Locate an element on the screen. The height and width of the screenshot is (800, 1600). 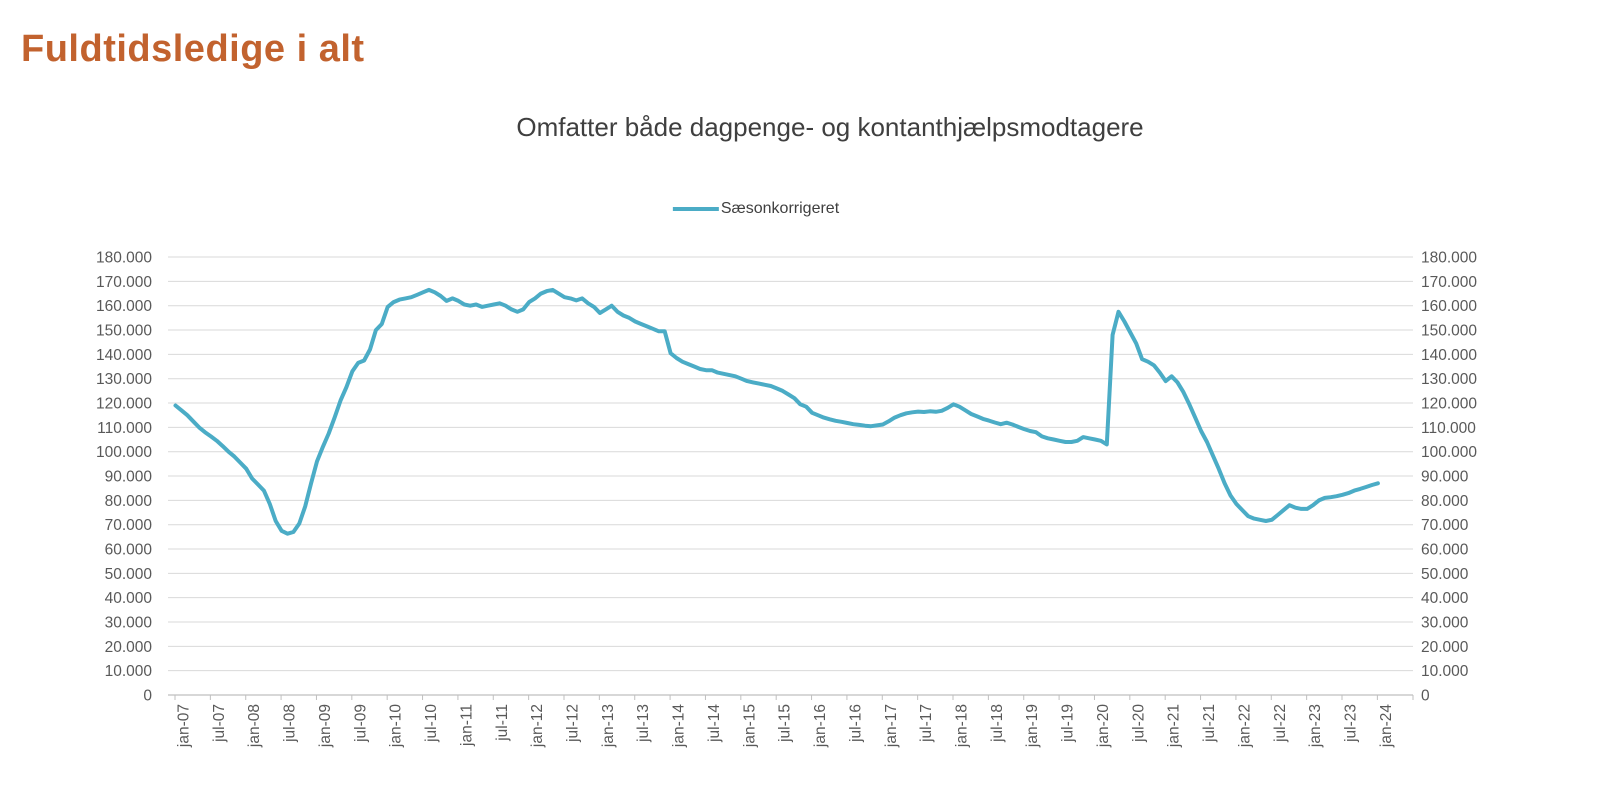
x-axis-label: jan-21 is located at coordinates (1174, 726).